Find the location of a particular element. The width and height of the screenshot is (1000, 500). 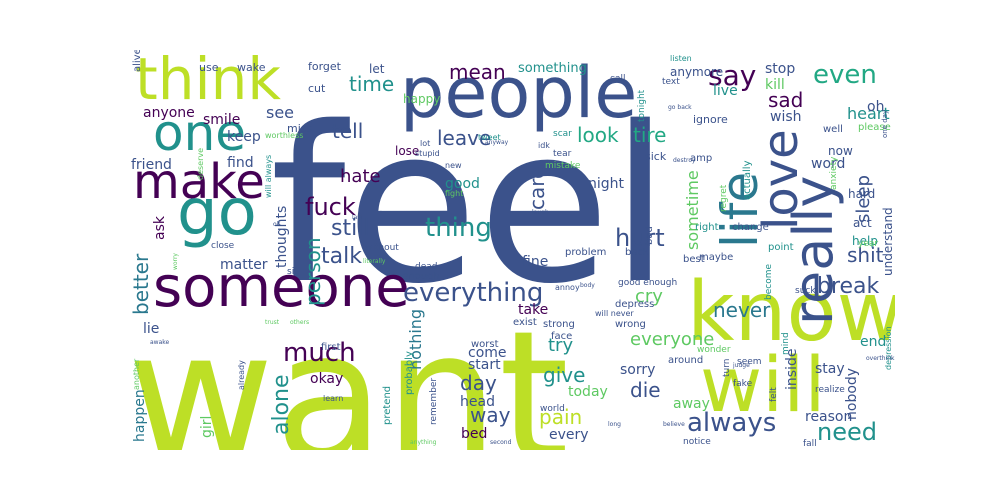

cloud-word: enough is located at coordinates (421, 276).